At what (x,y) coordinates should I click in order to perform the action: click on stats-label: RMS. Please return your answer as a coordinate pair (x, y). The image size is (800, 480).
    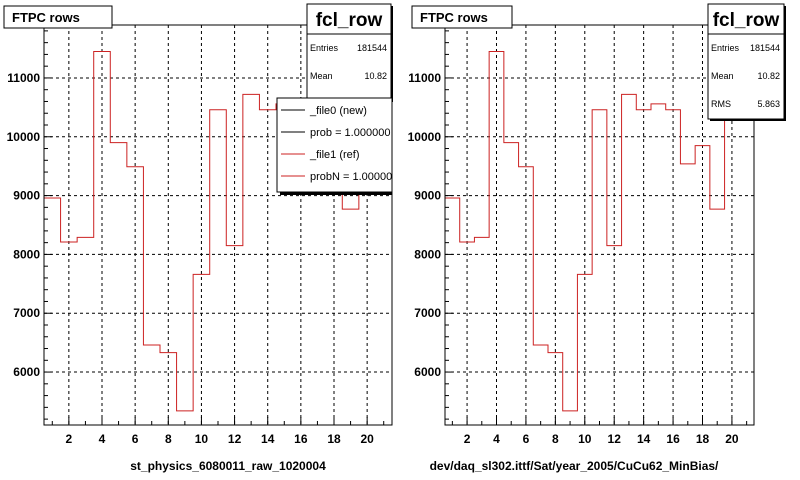
    Looking at the image, I should click on (721, 104).